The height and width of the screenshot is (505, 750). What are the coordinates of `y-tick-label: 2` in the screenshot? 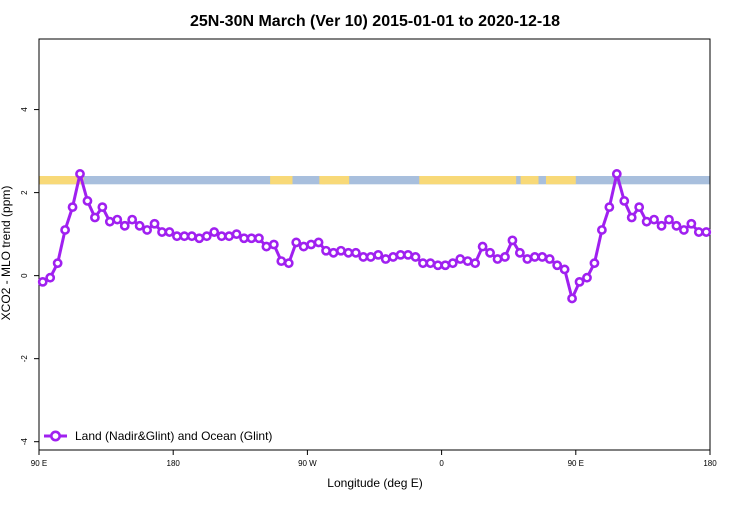 It's located at (24, 192).